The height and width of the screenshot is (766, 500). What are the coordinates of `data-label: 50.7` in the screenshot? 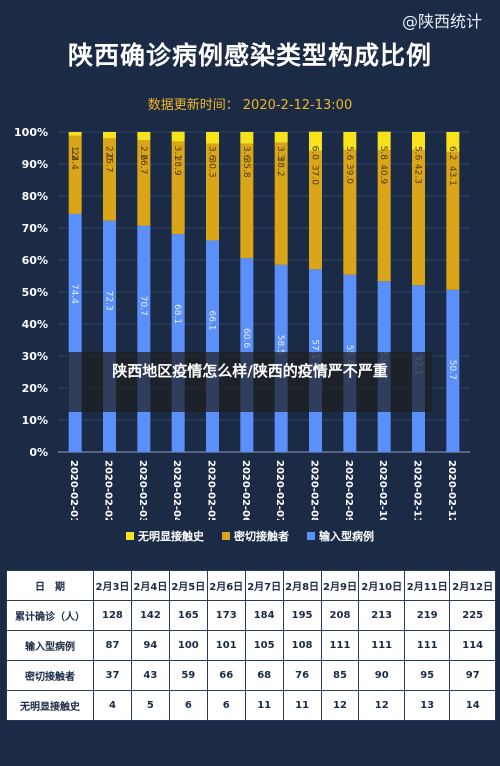 It's located at (452, 370).